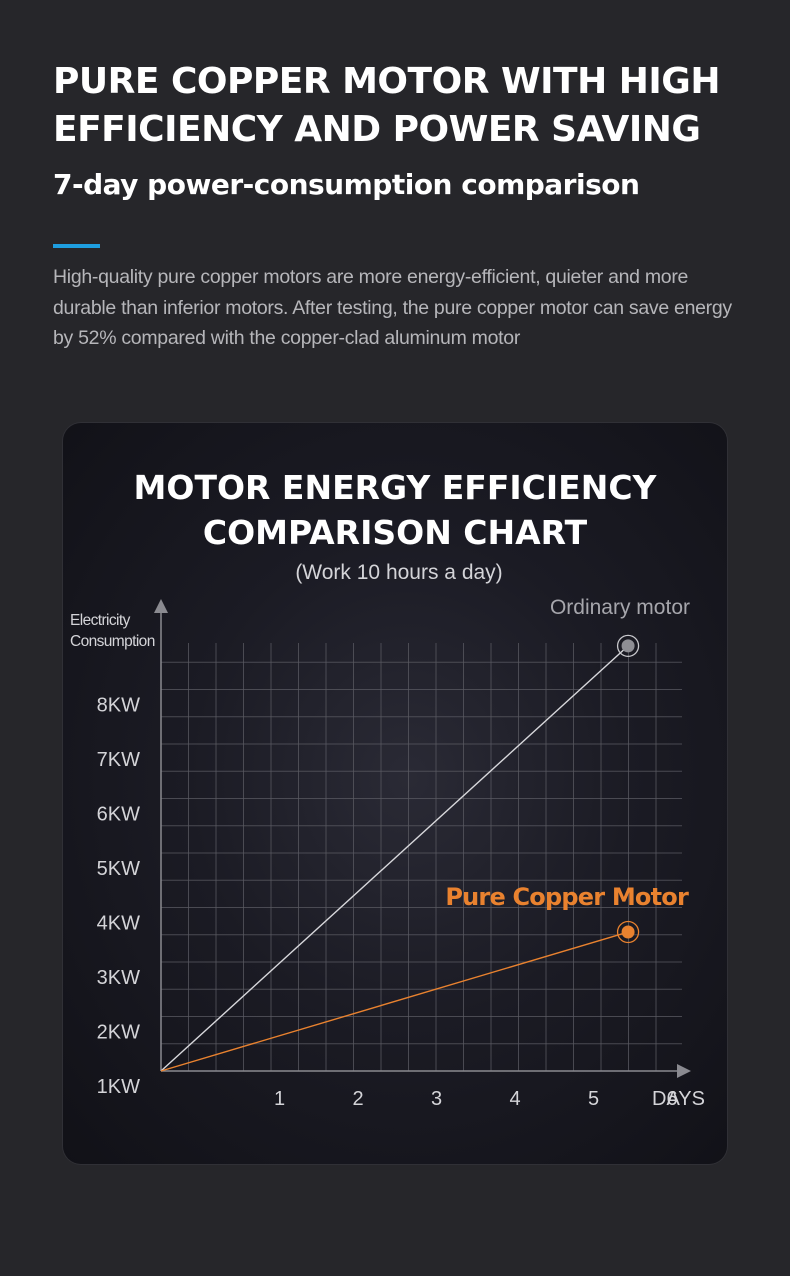  I want to click on series-label: Ordinary motor, so click(620, 607).